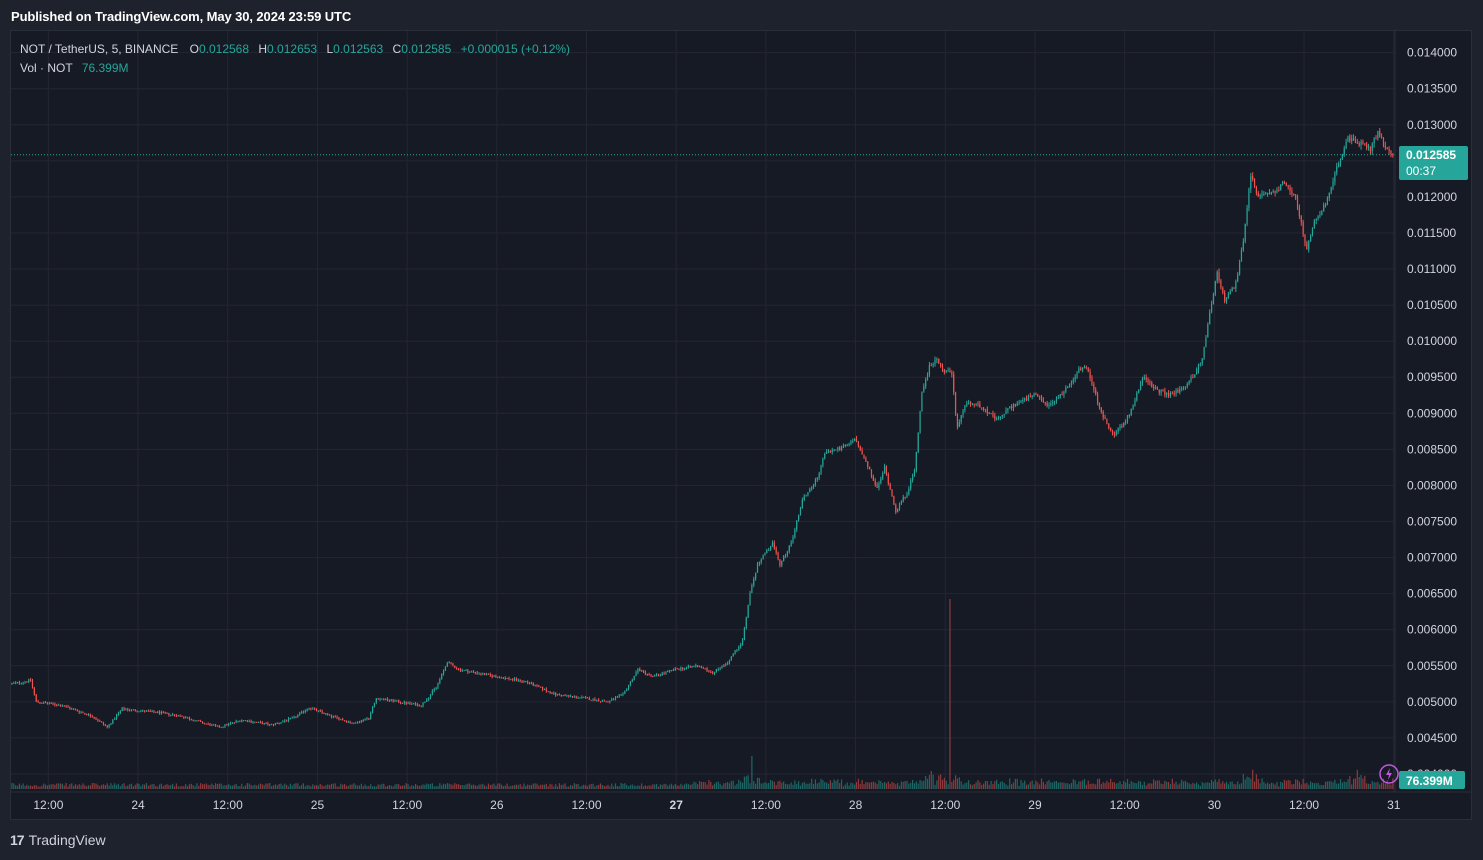  Describe the element at coordinates (1389, 774) in the screenshot. I see `lightning-icon` at that location.